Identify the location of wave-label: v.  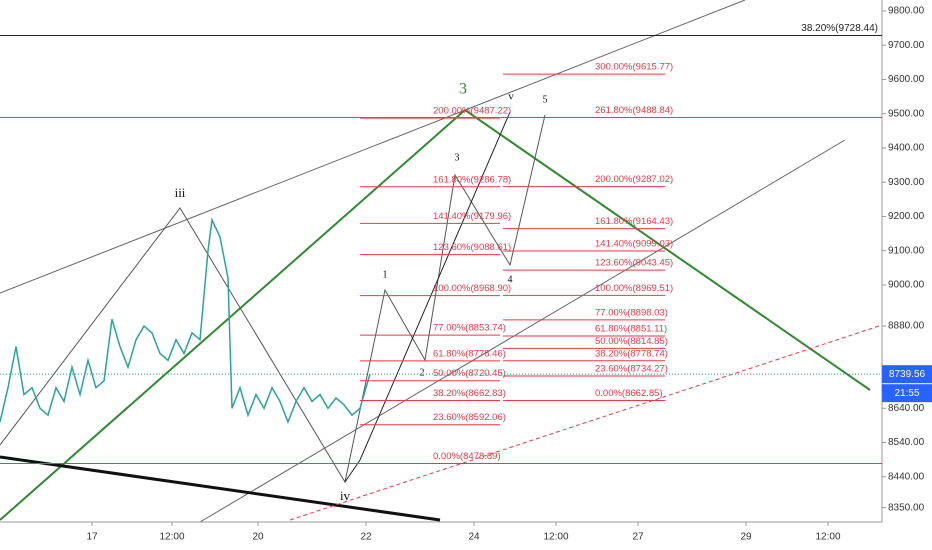
(511, 97).